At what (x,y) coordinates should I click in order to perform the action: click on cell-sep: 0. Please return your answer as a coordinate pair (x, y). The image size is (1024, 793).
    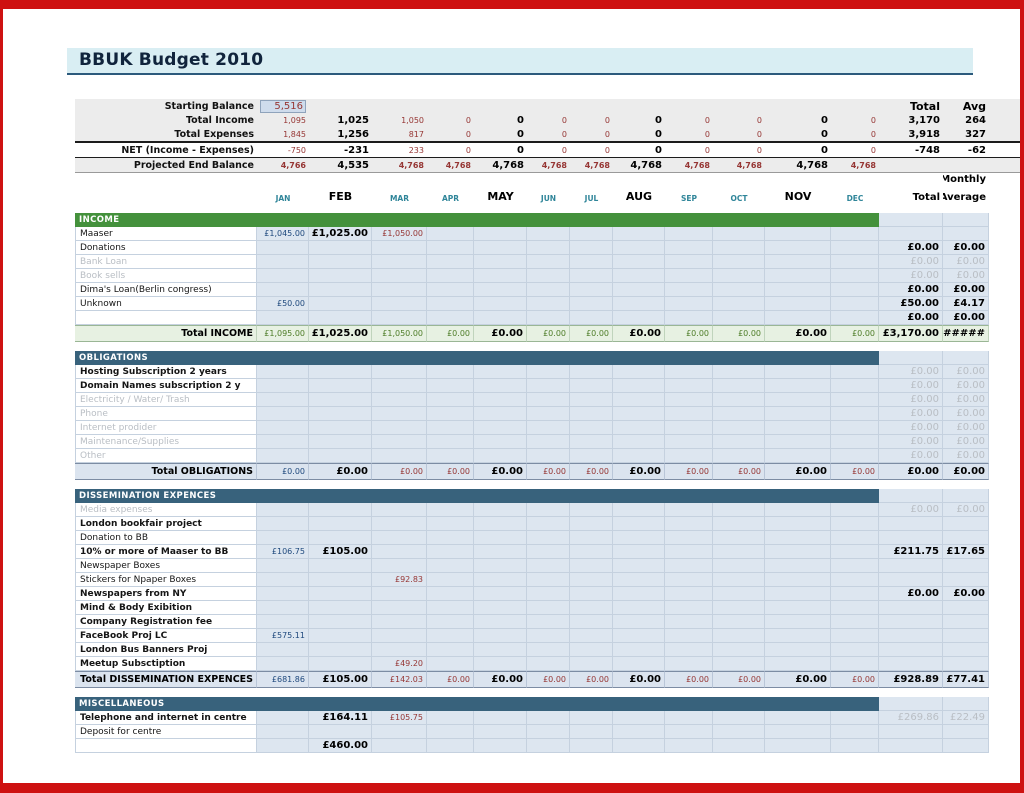
    Looking at the image, I should click on (707, 134).